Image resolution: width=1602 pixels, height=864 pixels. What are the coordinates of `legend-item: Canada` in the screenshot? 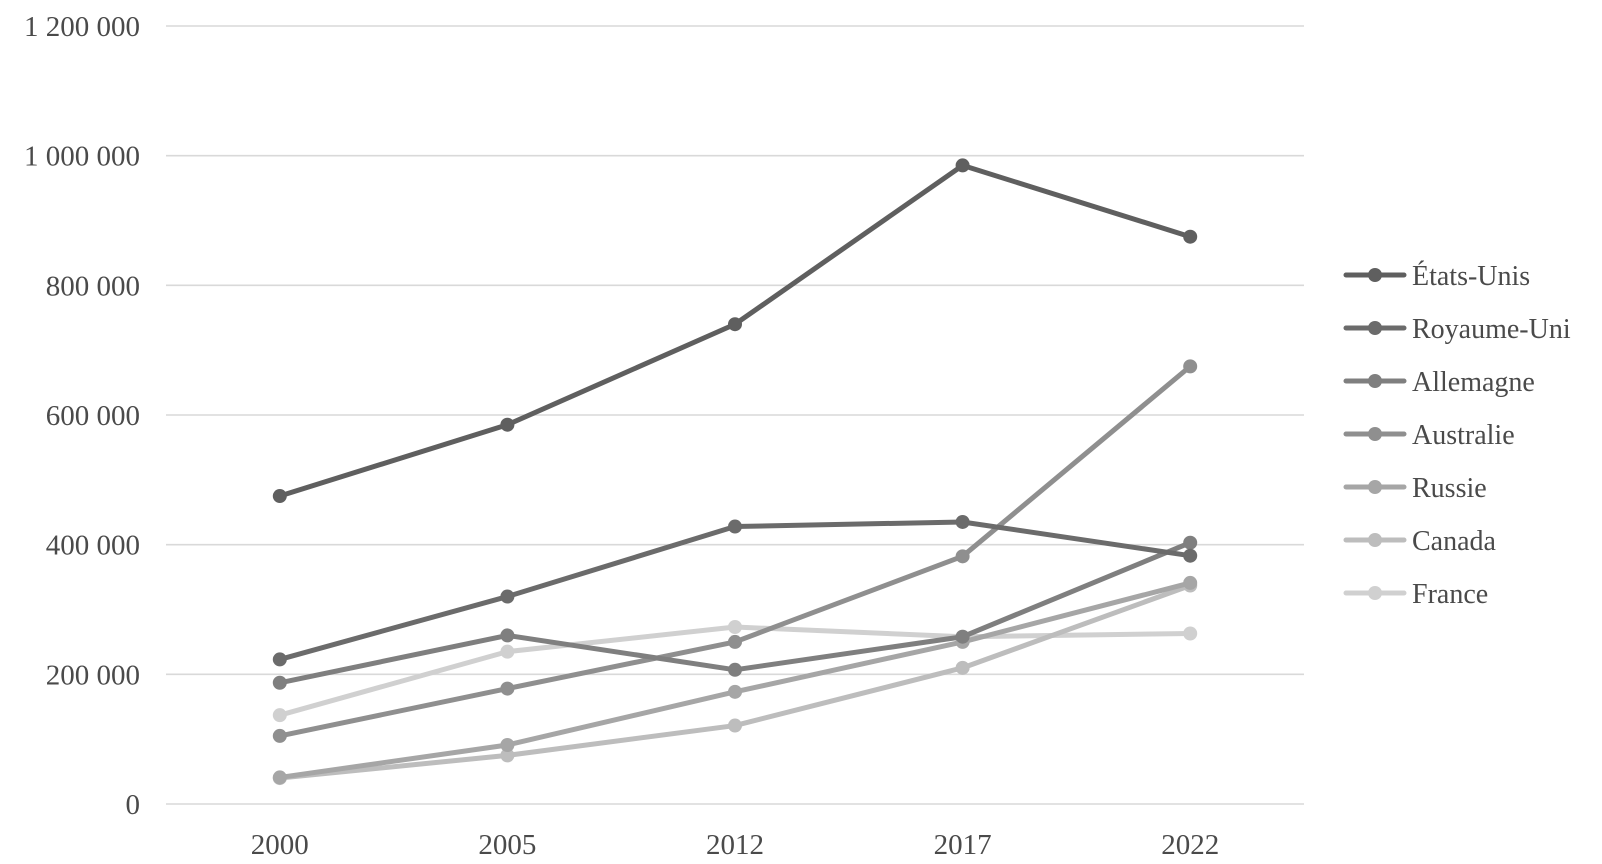 It's located at (1420, 541).